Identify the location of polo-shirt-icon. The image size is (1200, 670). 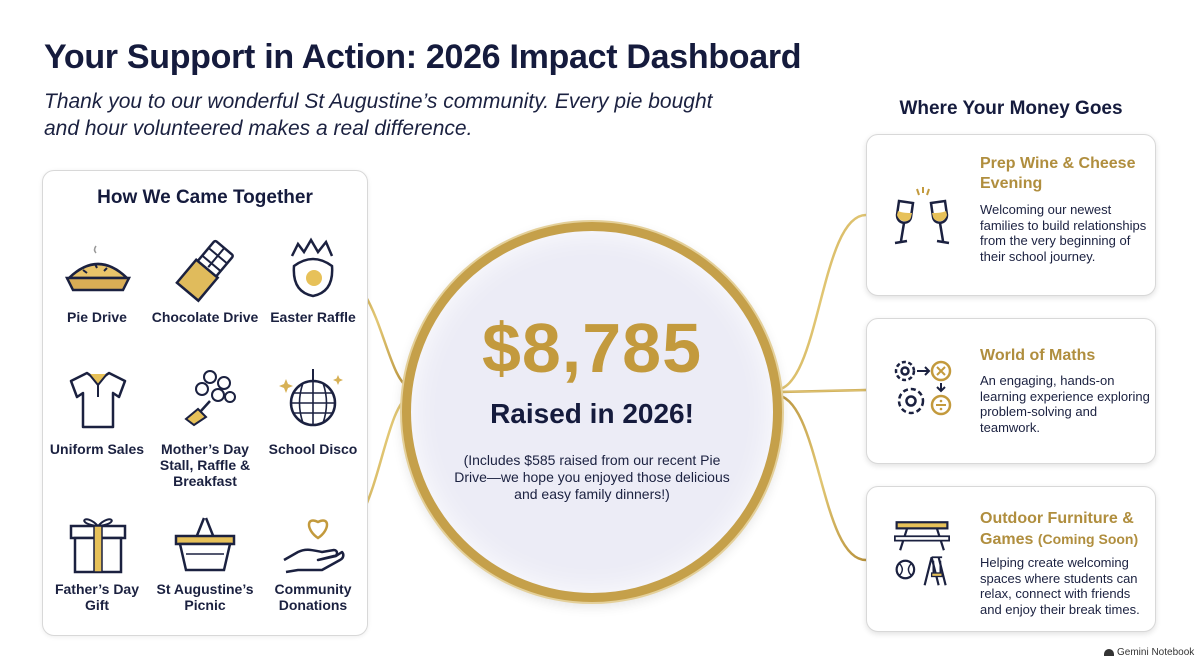
(98, 400).